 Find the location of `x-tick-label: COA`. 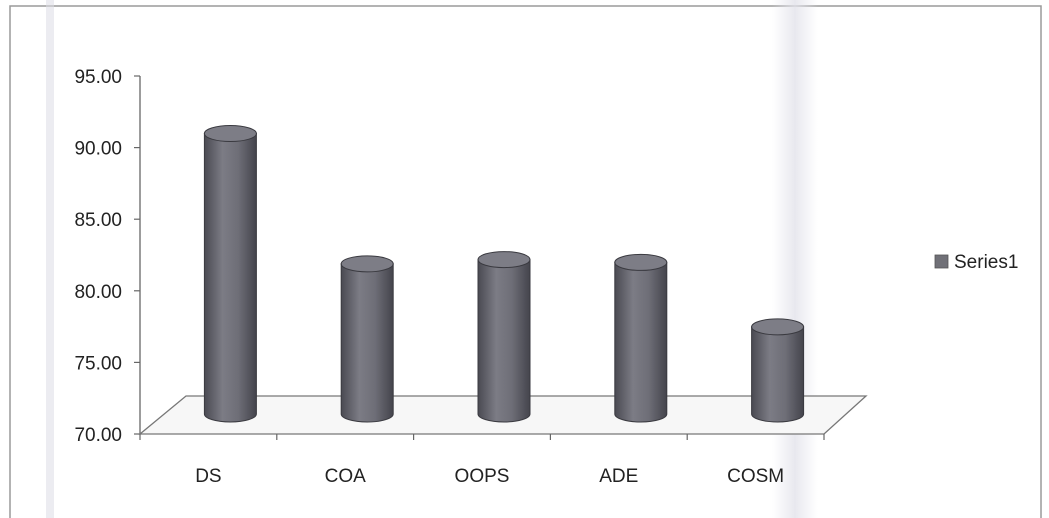

x-tick-label: COA is located at coordinates (346, 476).